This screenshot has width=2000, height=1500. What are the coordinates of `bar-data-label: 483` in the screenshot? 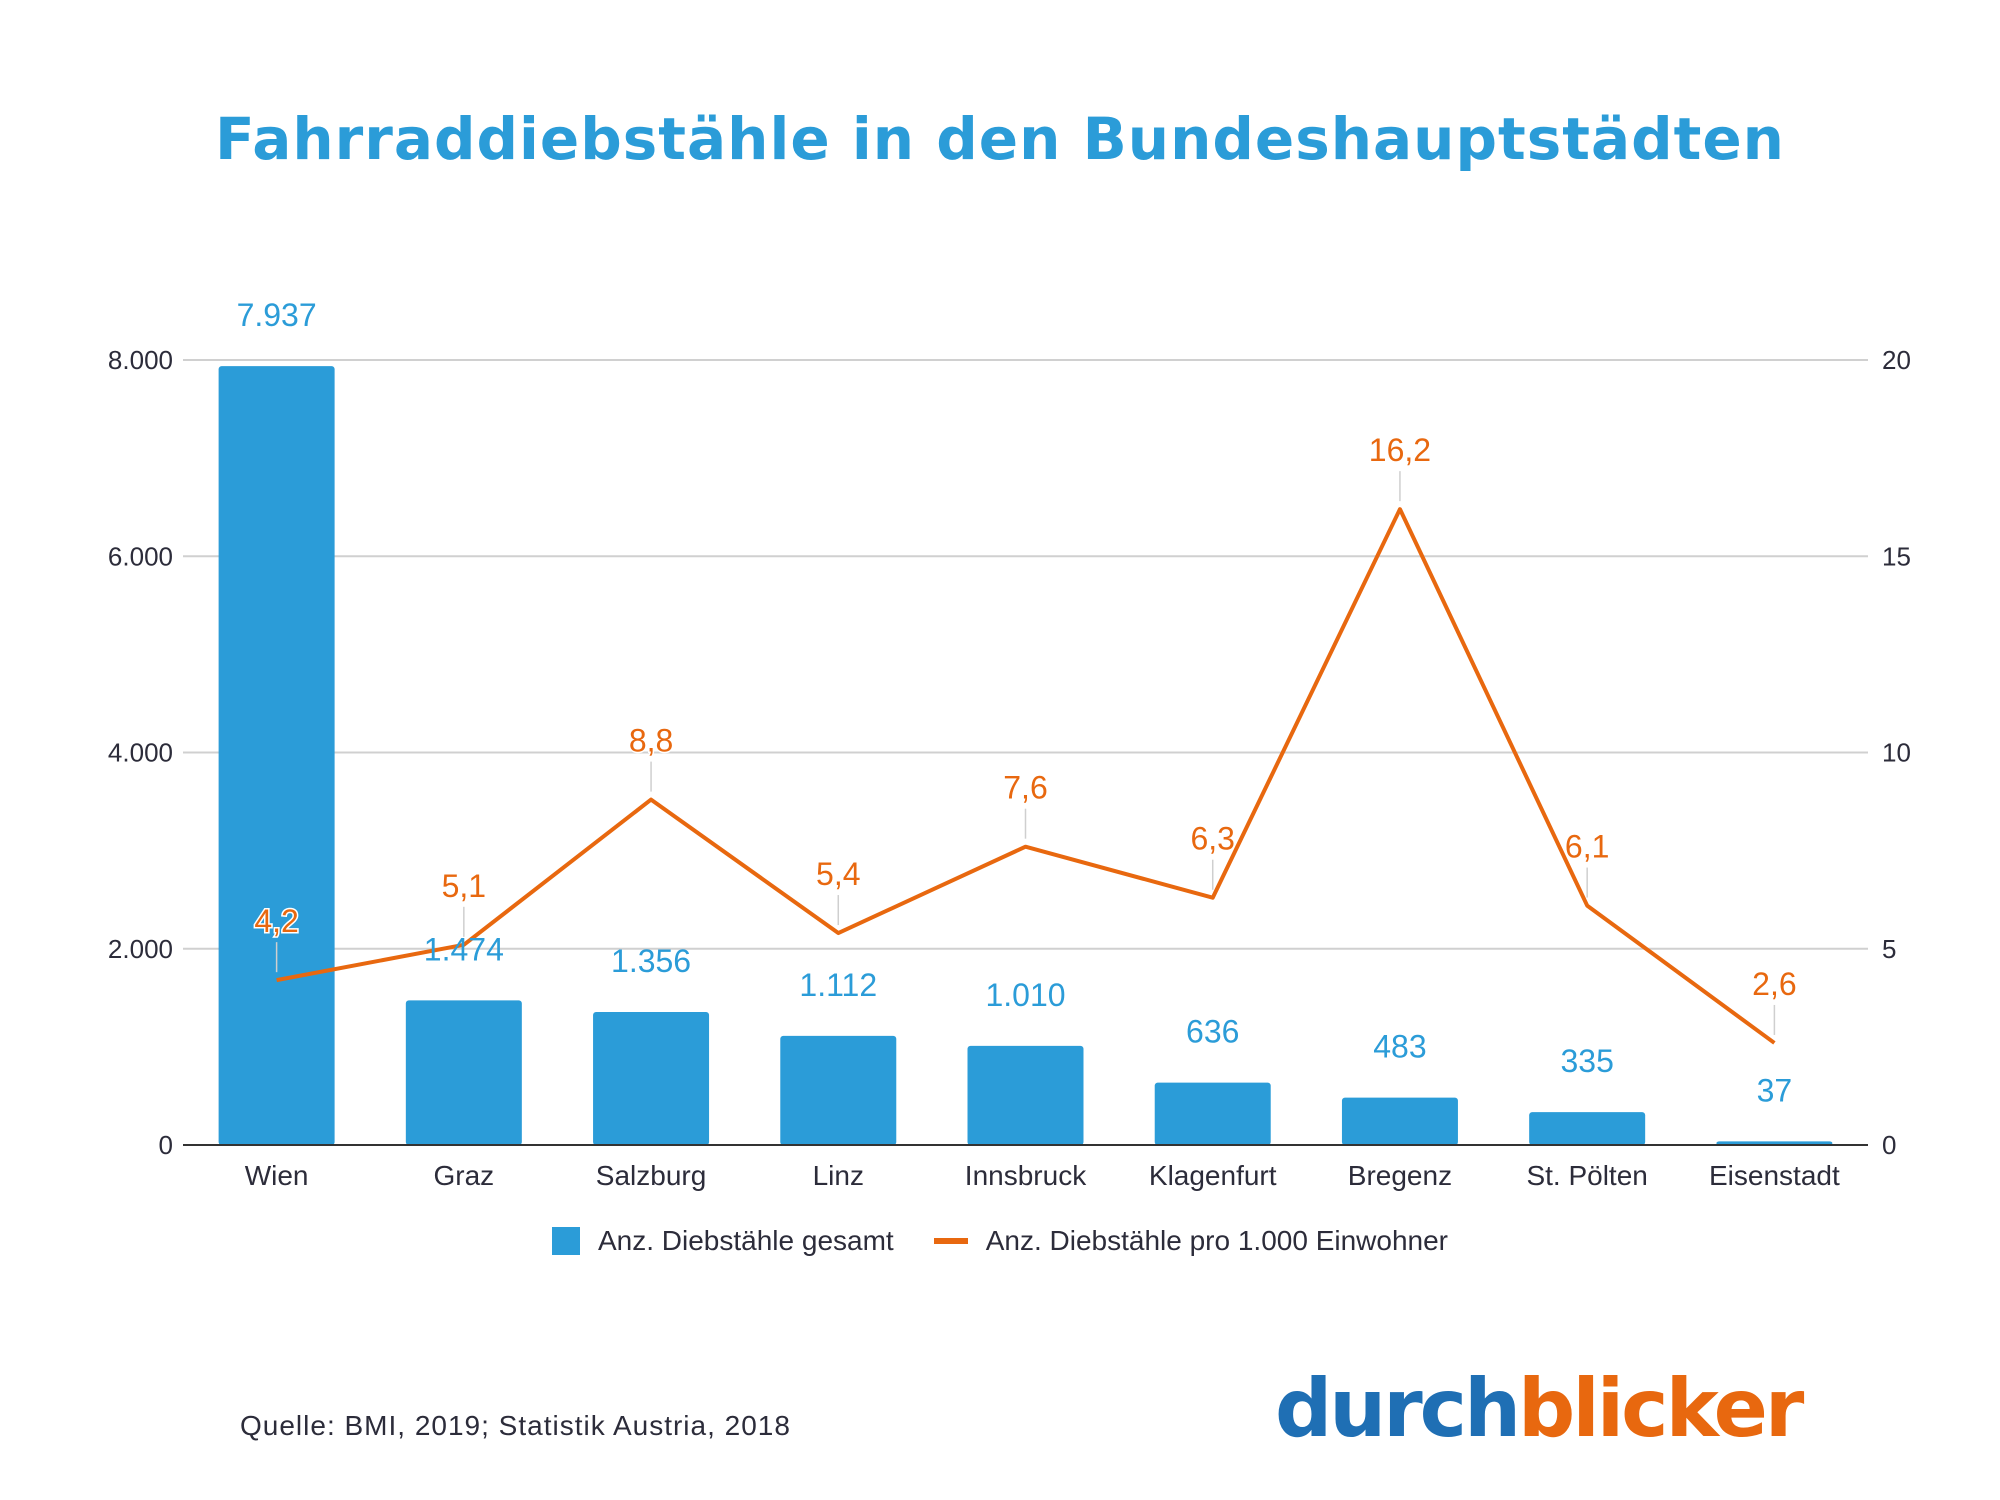 It's located at (1399, 1047).